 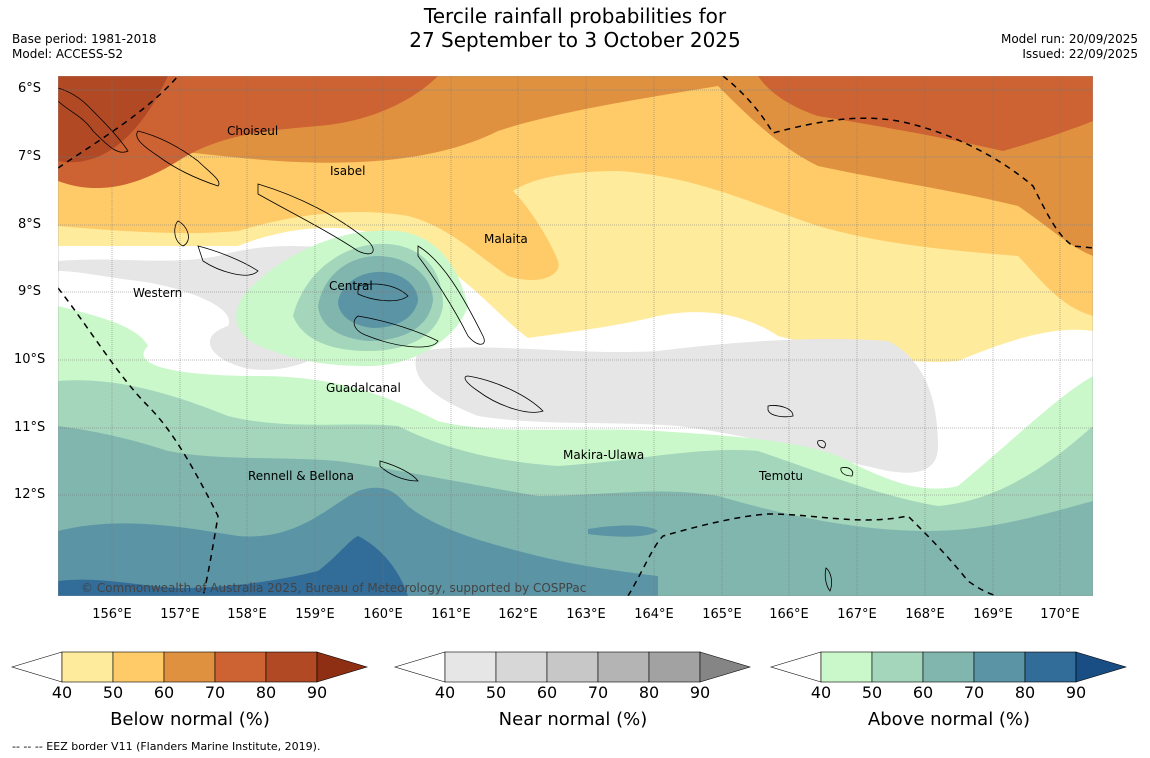 What do you see at coordinates (228, 260) in the screenshot?
I see `western-islands-coast` at bounding box center [228, 260].